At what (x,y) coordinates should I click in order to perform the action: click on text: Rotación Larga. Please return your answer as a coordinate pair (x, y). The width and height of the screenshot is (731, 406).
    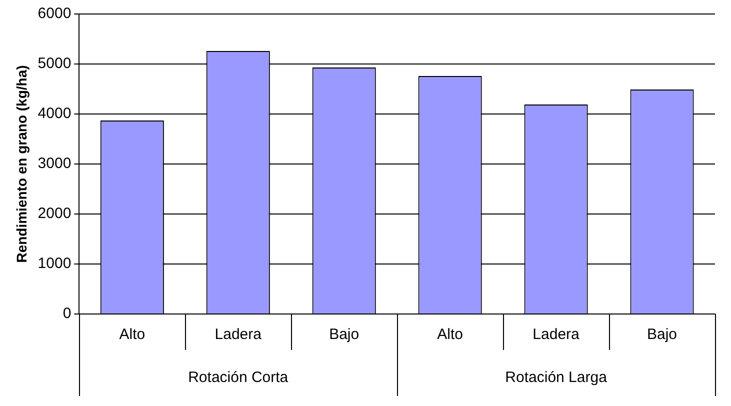
    Looking at the image, I should click on (556, 377).